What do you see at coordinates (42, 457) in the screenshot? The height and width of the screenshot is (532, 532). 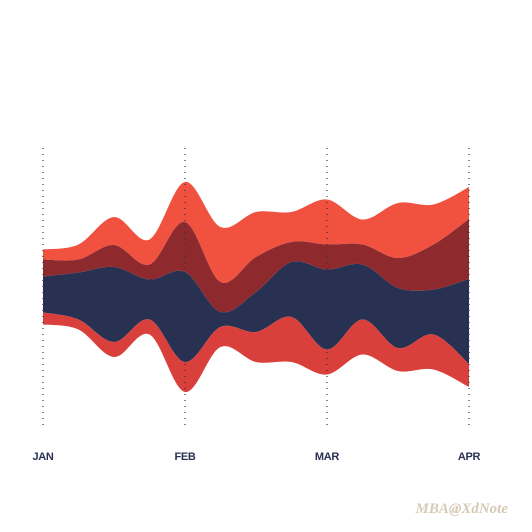 I see `x-tick-label: JAN` at bounding box center [42, 457].